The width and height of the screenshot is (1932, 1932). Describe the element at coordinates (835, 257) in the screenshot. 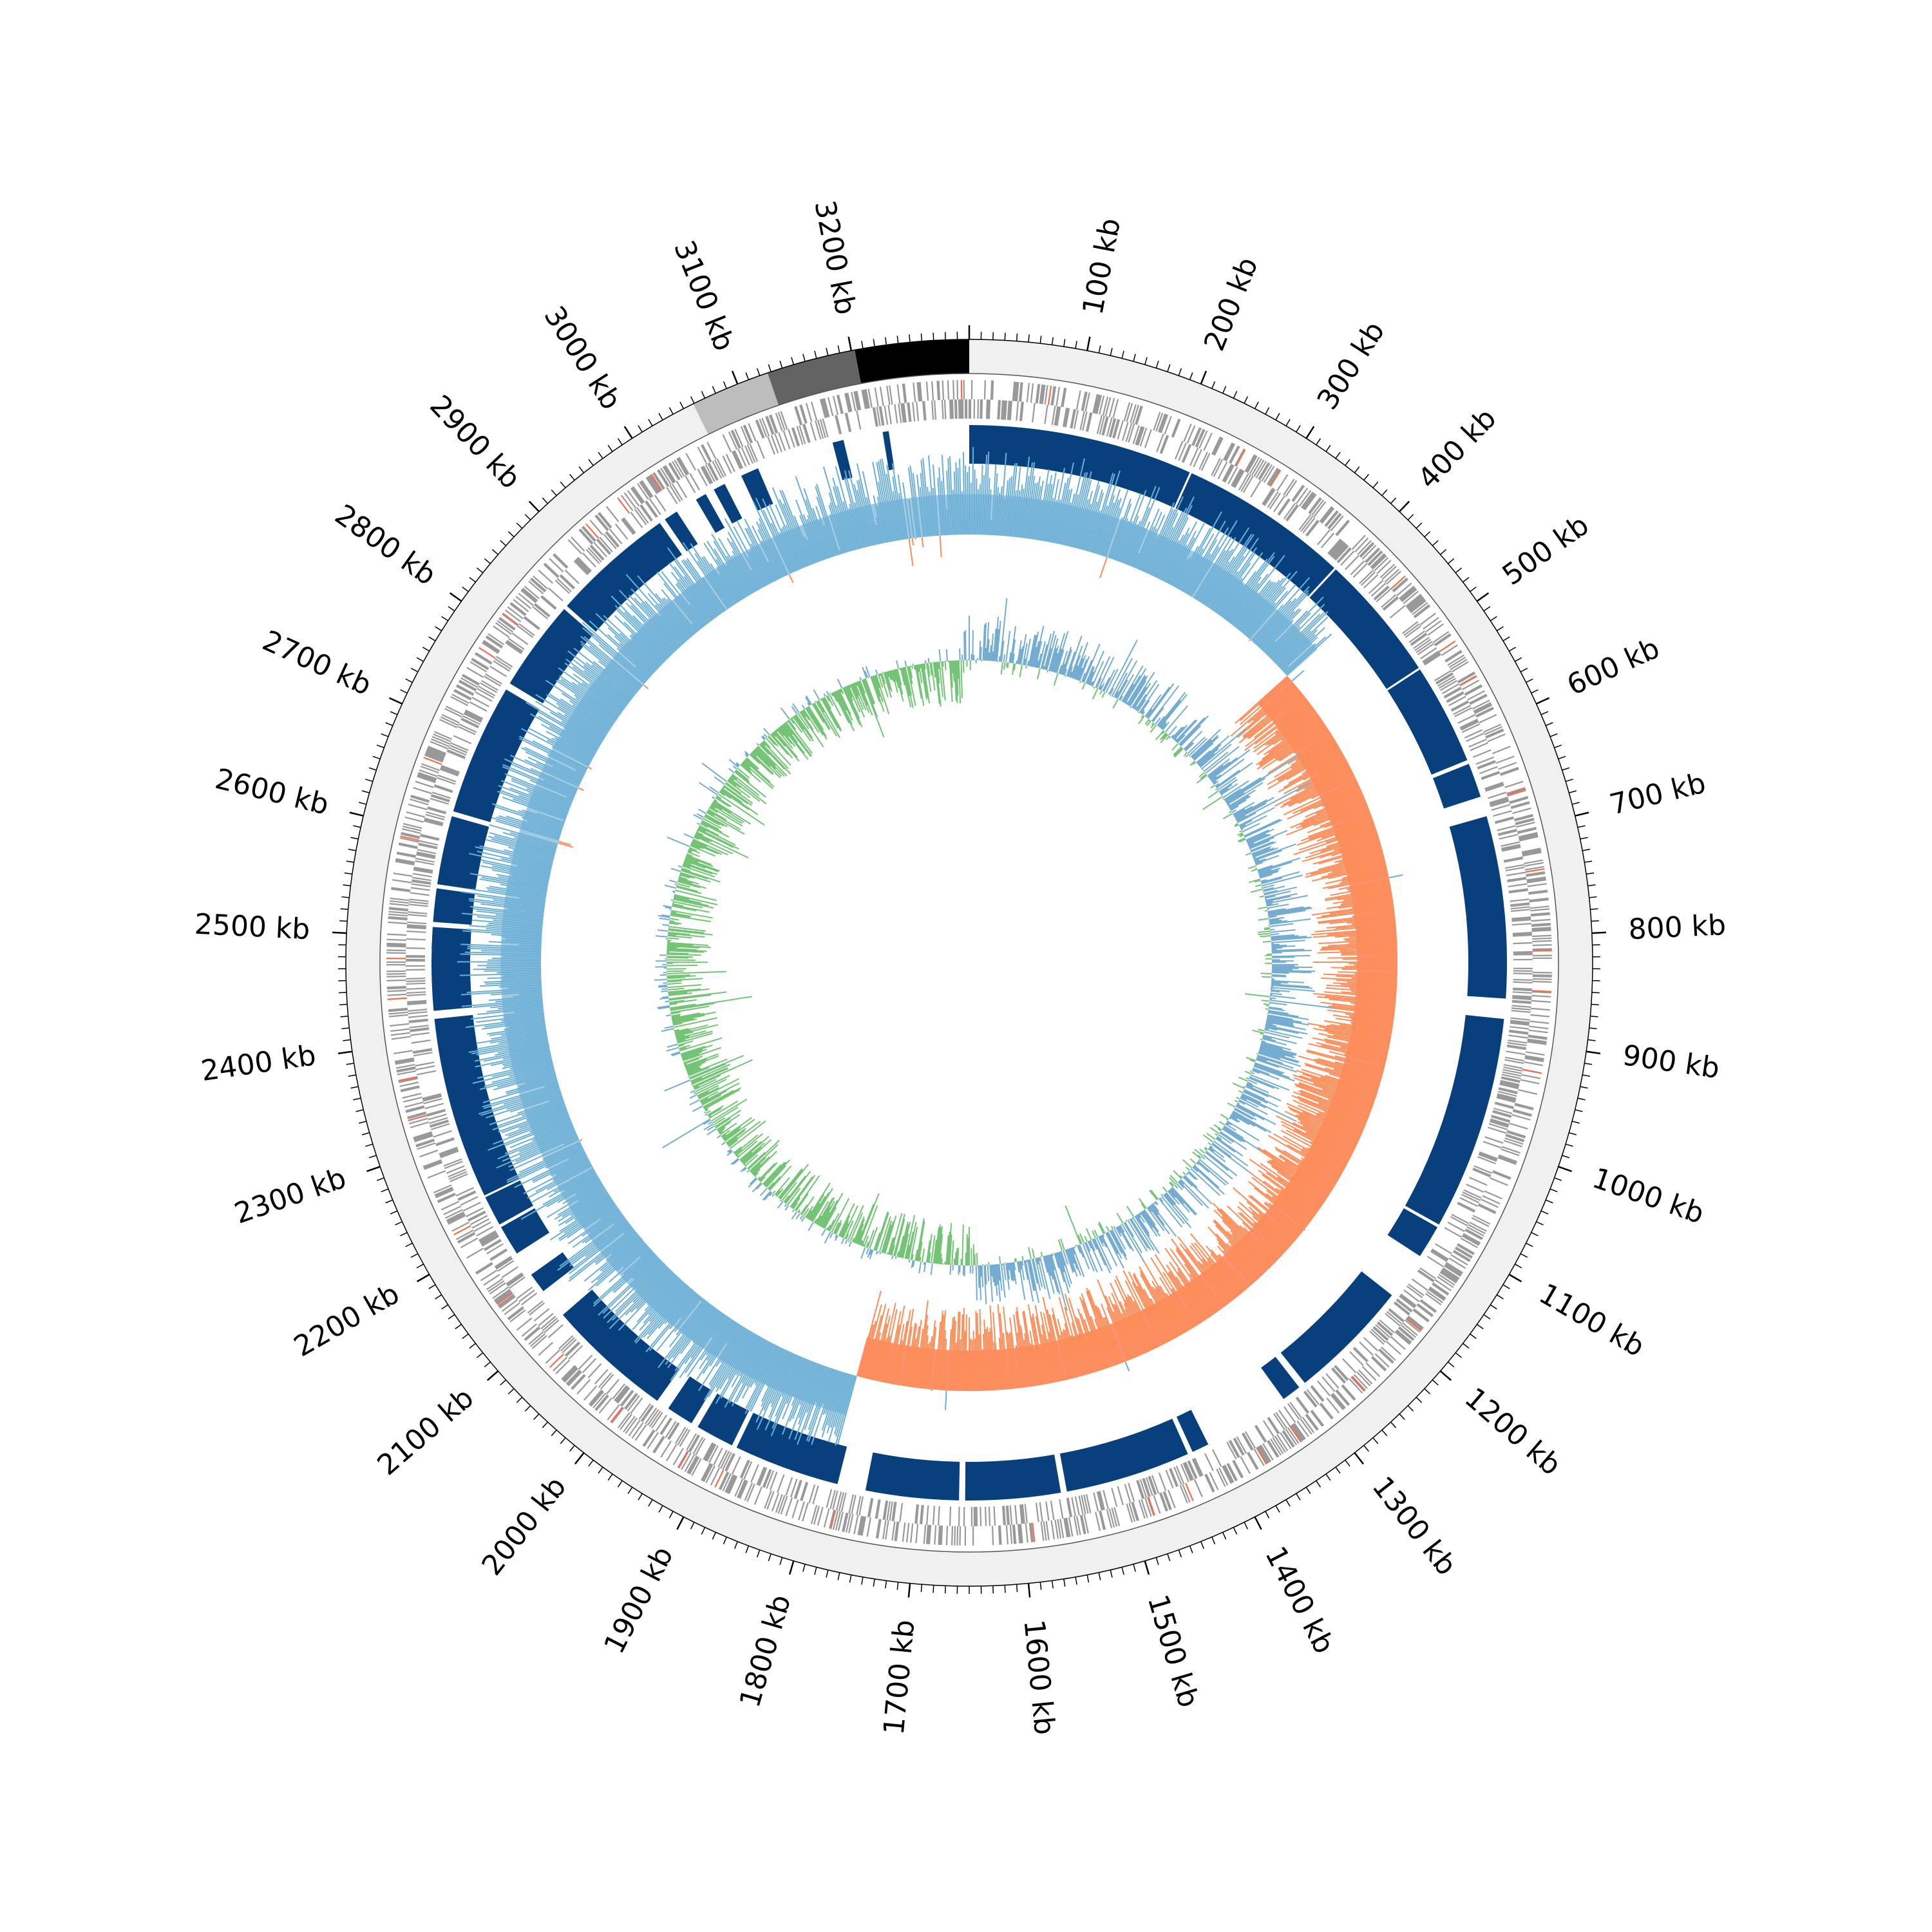

I see `tick-label: 3200 kb` at that location.